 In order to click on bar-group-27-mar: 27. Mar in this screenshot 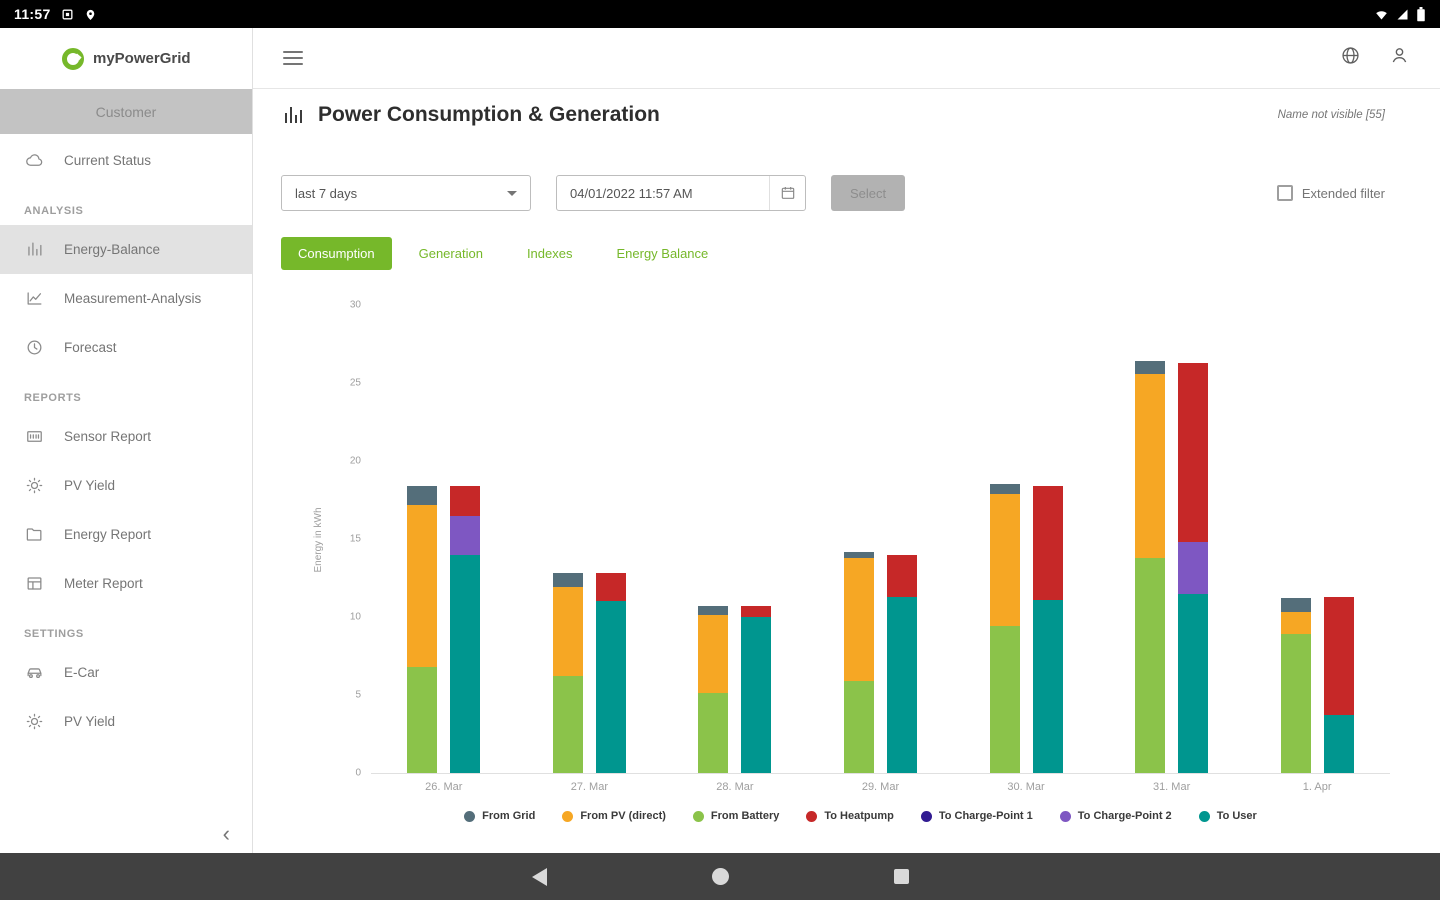, I will do `click(589, 683)`.